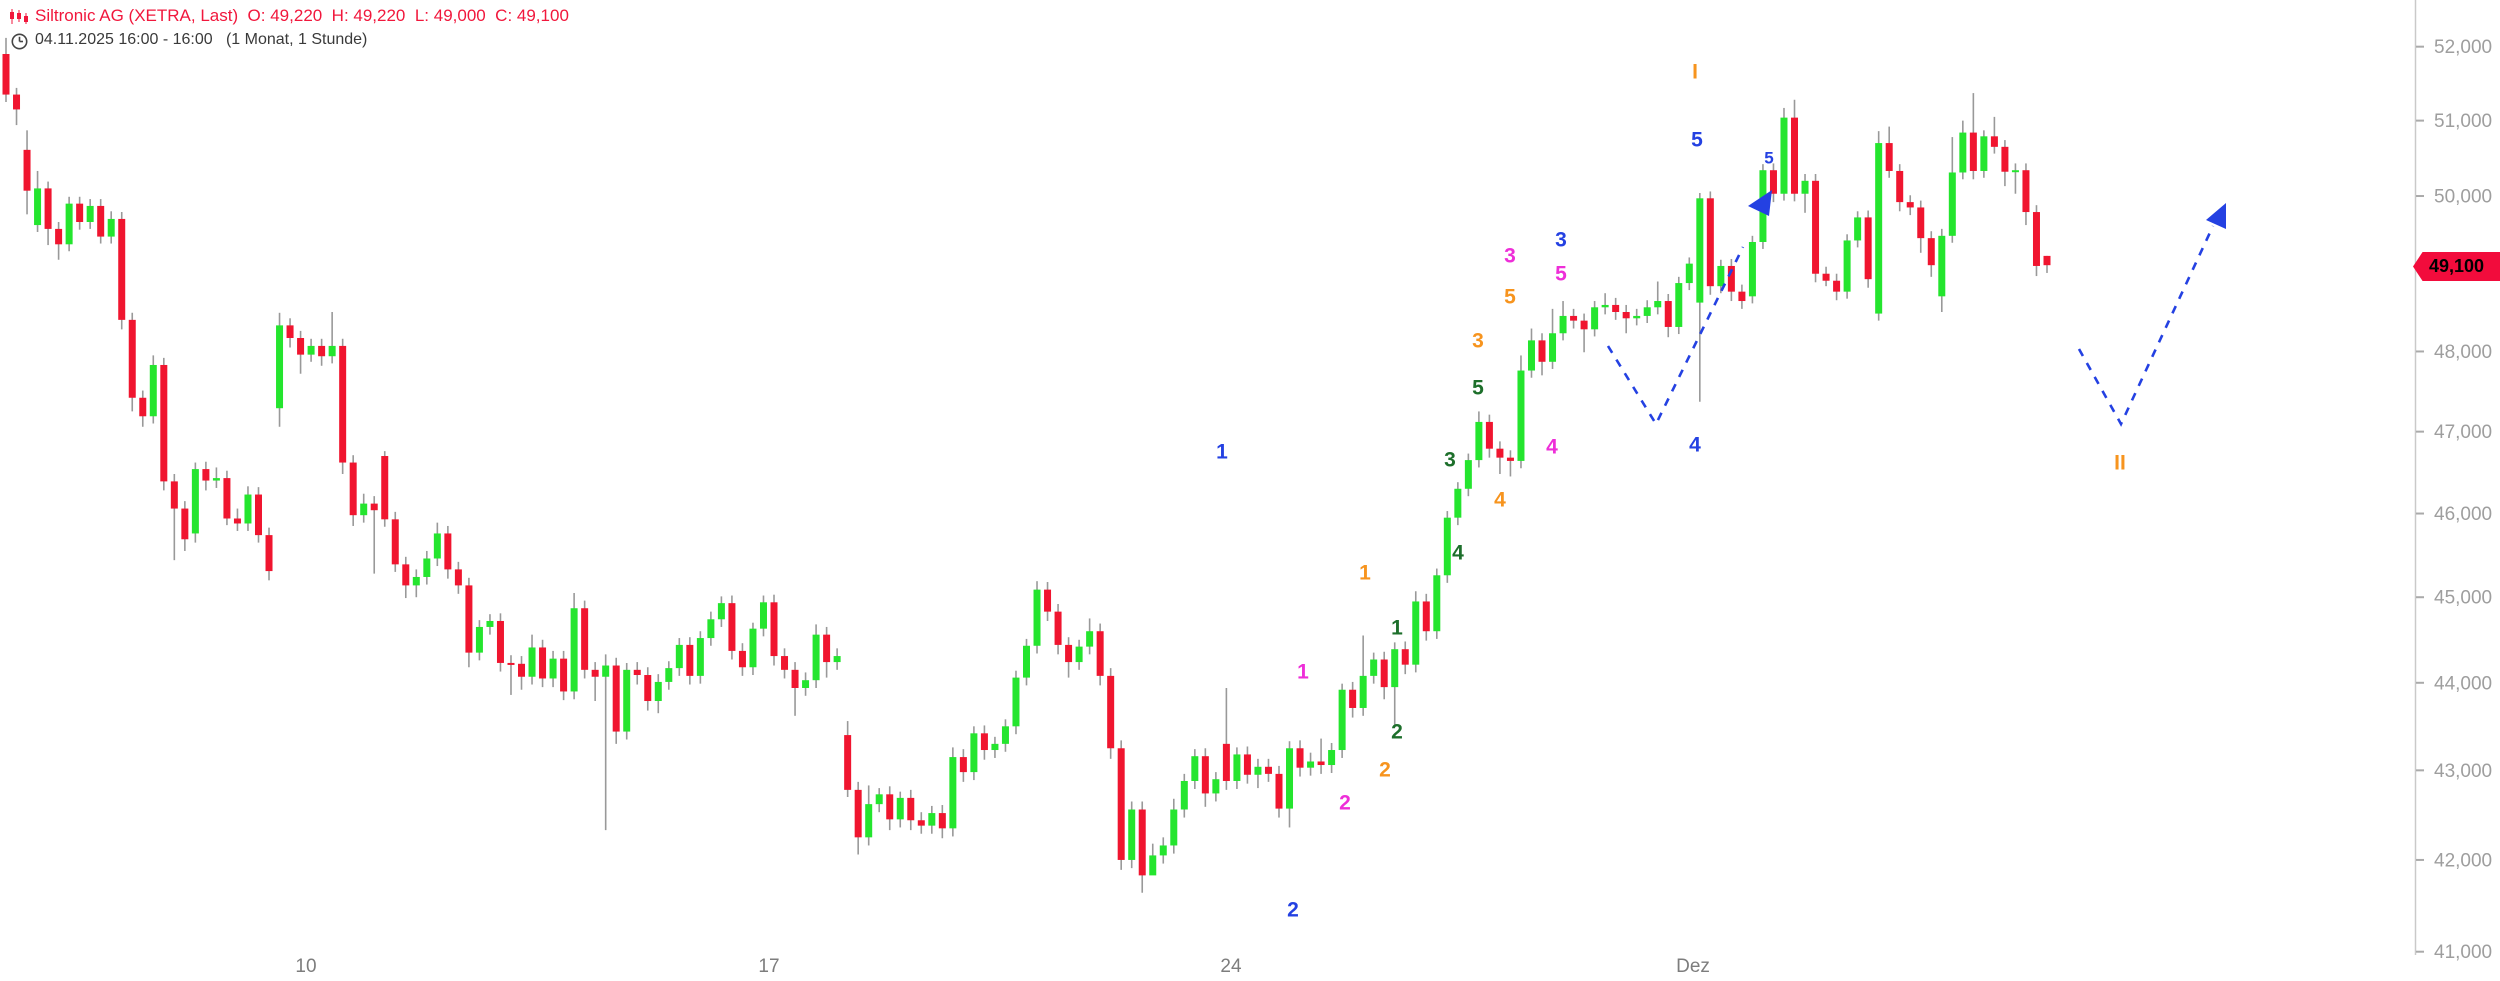 This screenshot has width=2500, height=981. Describe the element at coordinates (2463, 121) in the screenshot. I see `y-tick-label: 51,000` at that location.